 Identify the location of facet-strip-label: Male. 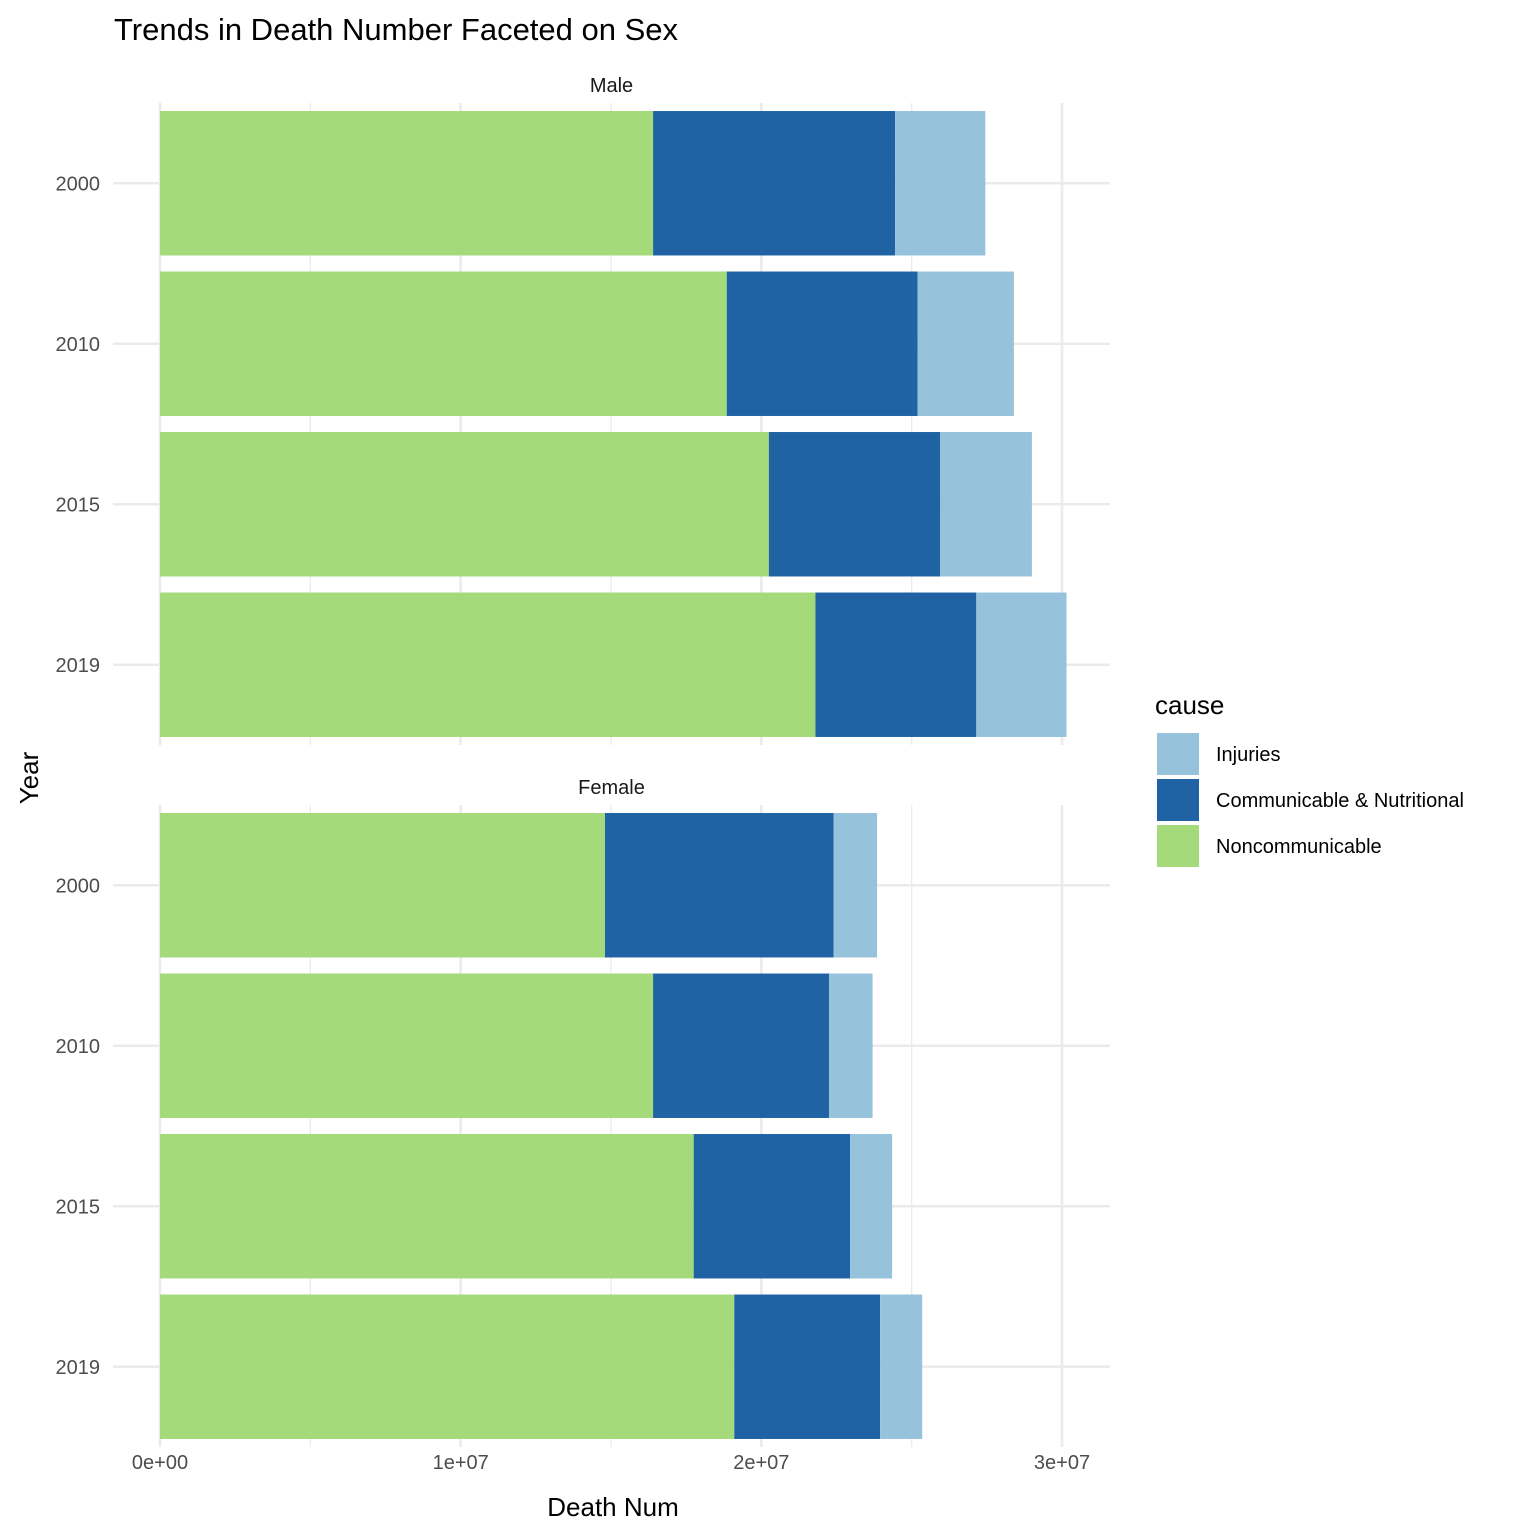
(611, 86).